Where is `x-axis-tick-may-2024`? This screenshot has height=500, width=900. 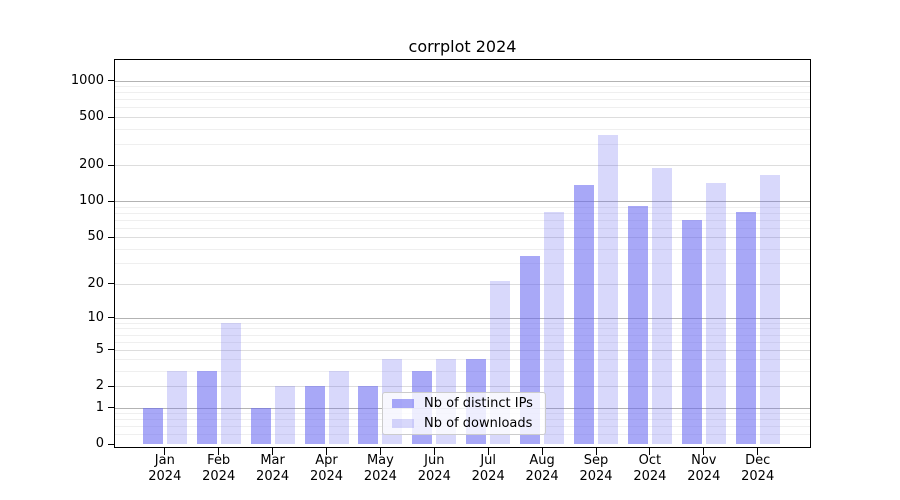 x-axis-tick-may-2024 is located at coordinates (380, 451).